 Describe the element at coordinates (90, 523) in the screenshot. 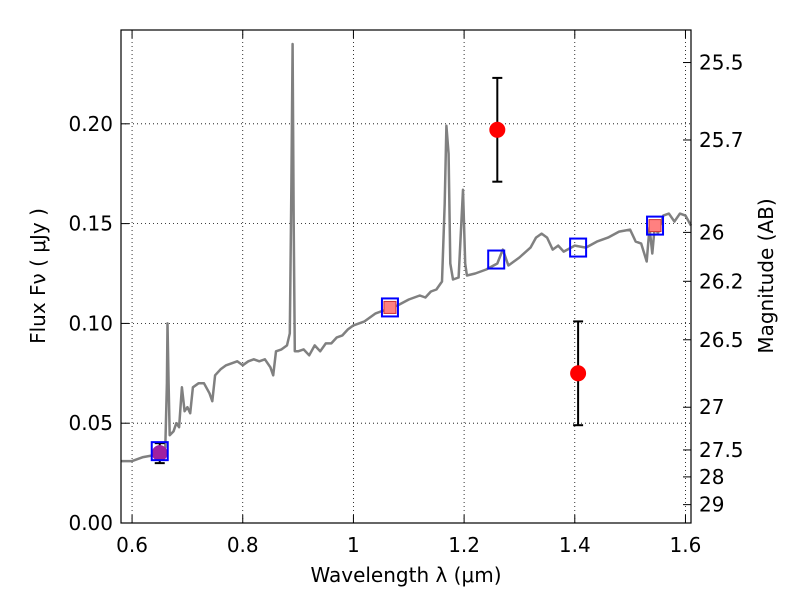

I see `y-tick-label: 0.00` at that location.